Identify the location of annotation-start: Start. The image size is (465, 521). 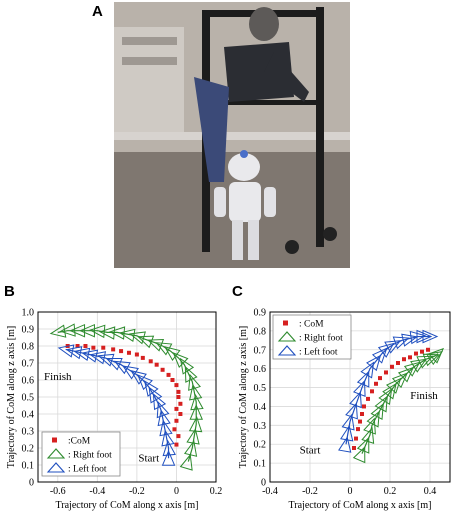
(310, 451).